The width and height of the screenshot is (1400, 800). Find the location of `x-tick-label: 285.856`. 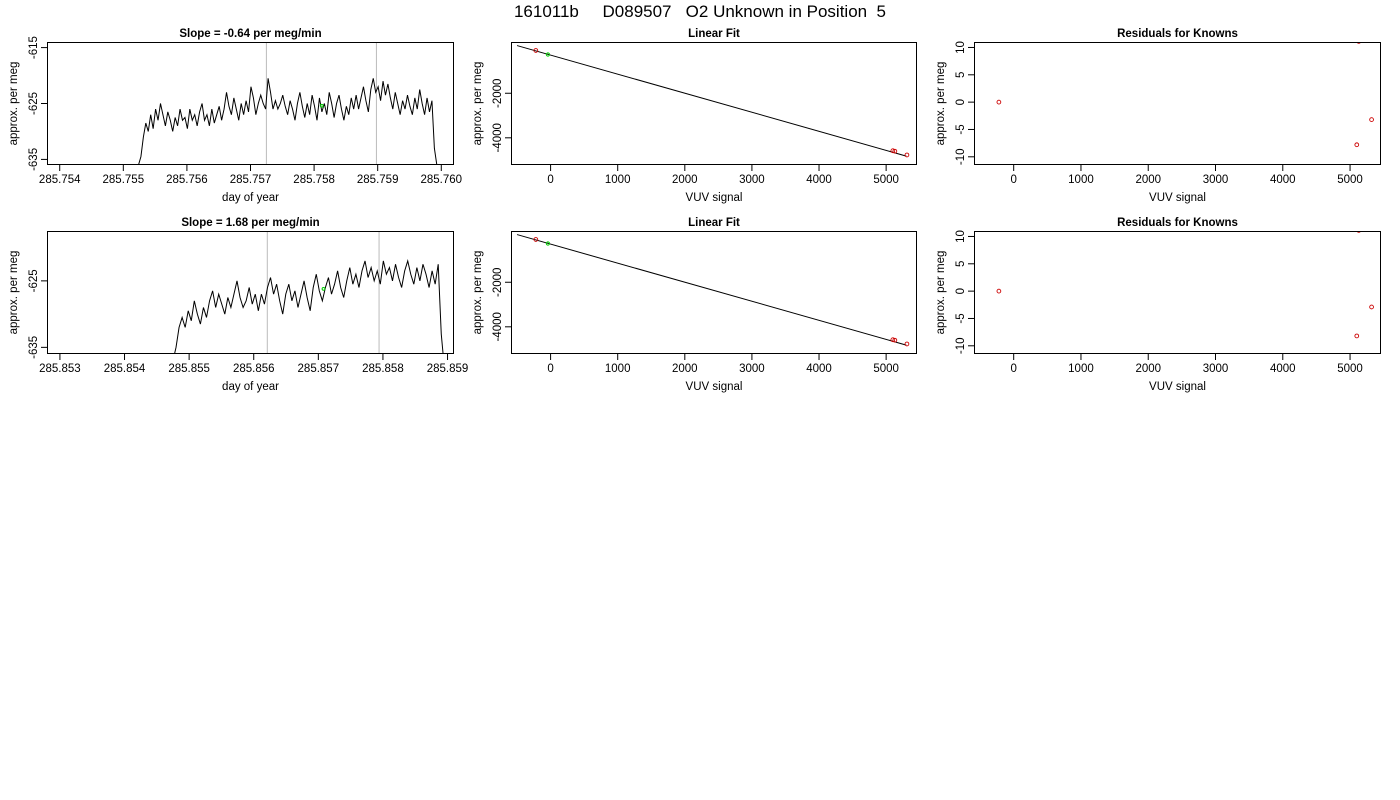

x-tick-label: 285.856 is located at coordinates (254, 369).